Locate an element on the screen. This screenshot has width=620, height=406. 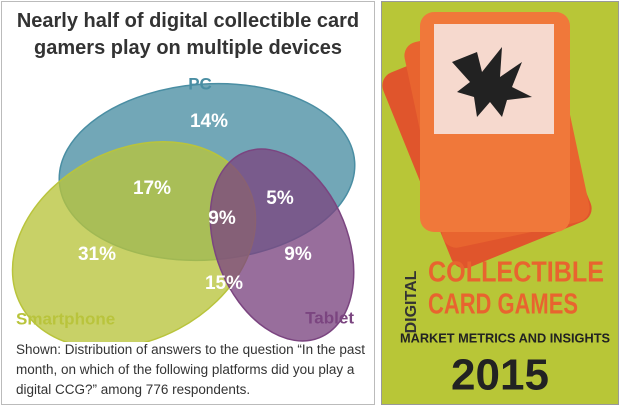
set-label: Smartphone is located at coordinates (65, 318).